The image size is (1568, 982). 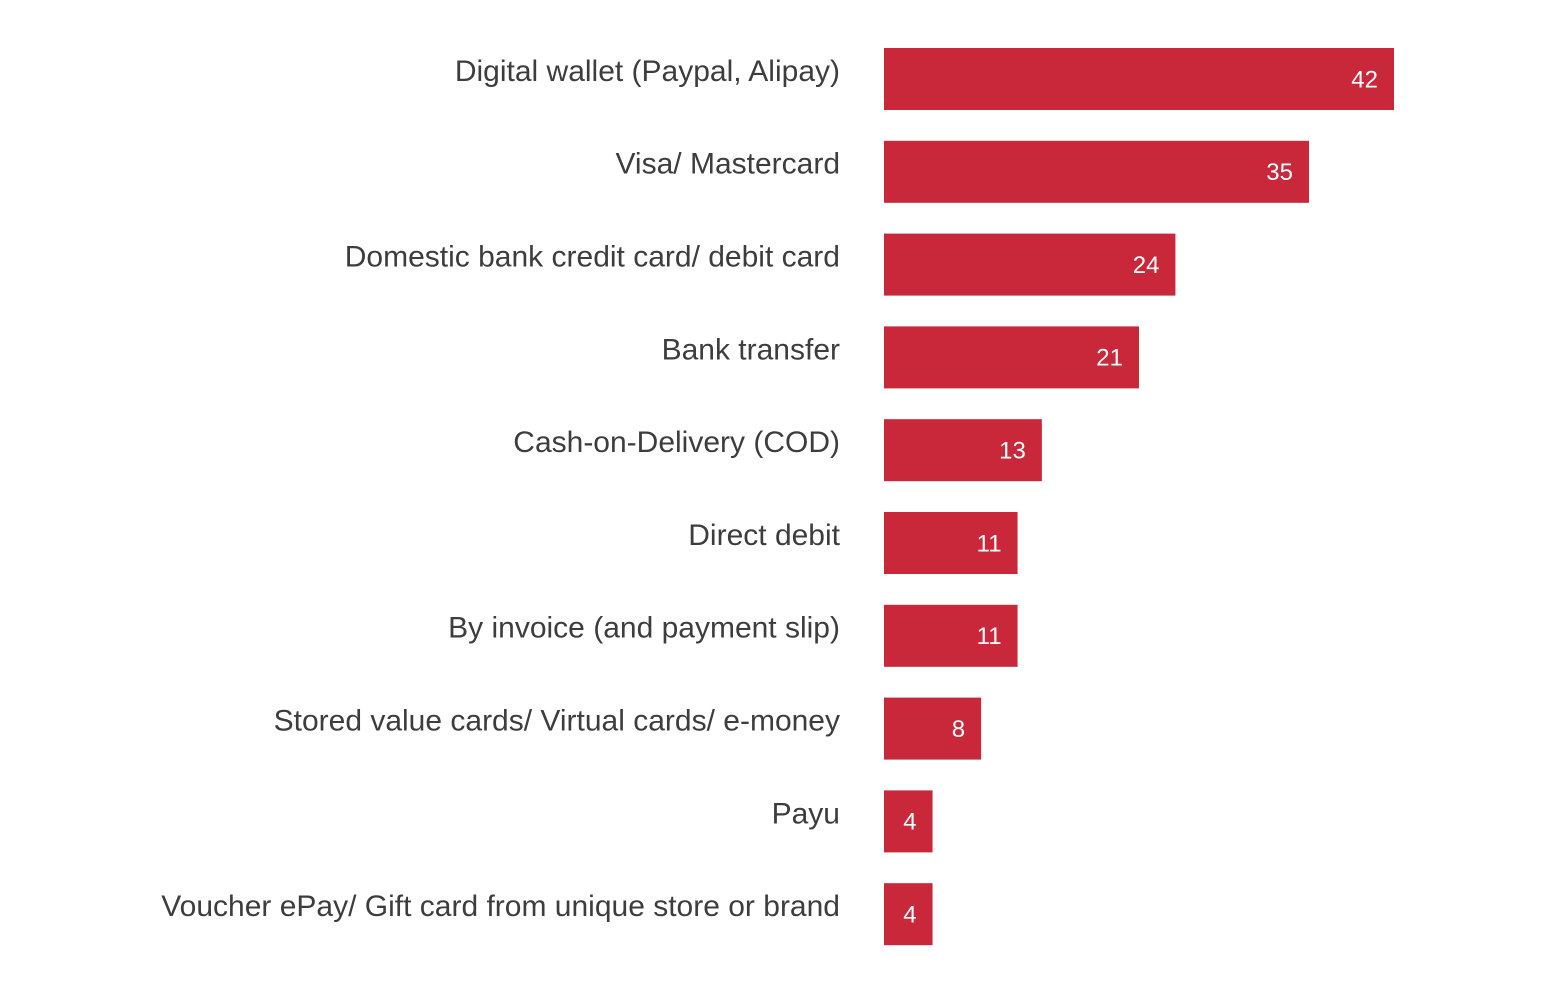 What do you see at coordinates (592, 257) in the screenshot?
I see `category-label: Domestic bank credit card/ debit card` at bounding box center [592, 257].